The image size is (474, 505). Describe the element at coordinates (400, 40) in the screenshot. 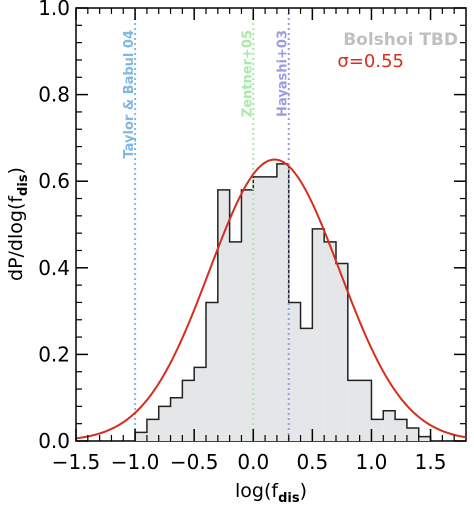

I see `legend-histogram: Bolshoi TBD` at that location.